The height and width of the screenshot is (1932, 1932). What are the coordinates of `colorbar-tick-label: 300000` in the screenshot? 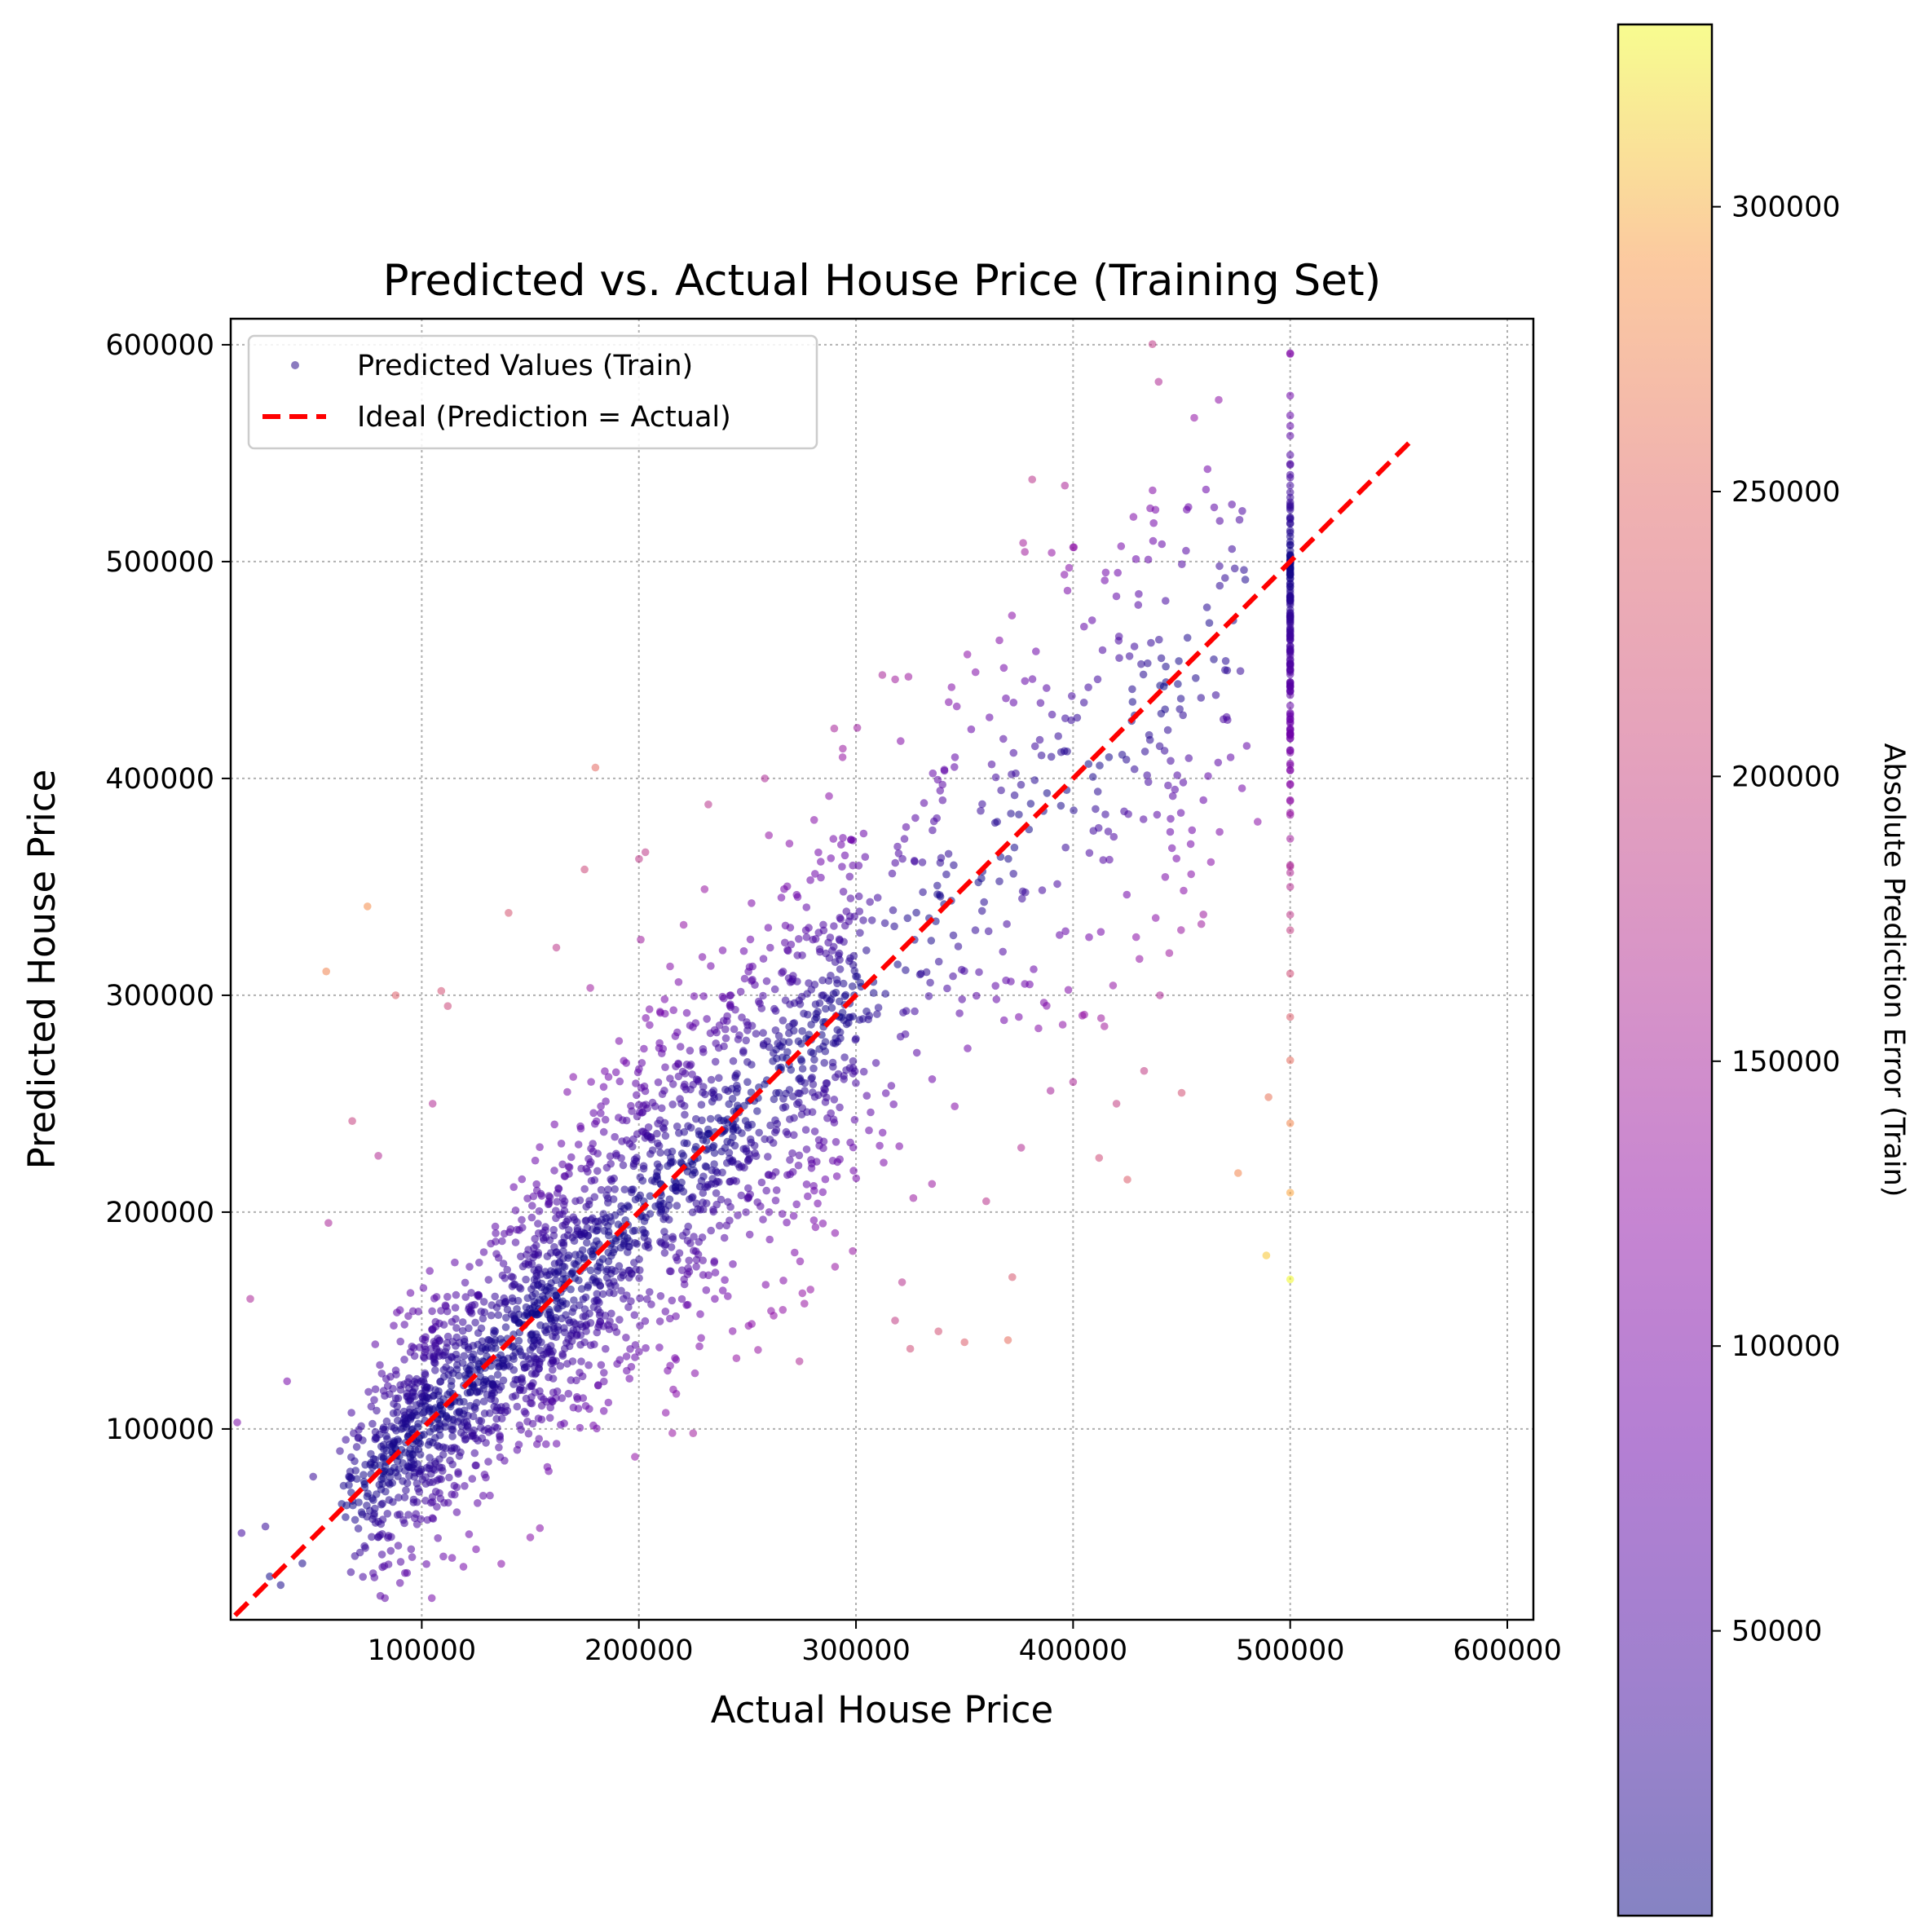 It's located at (1786, 208).